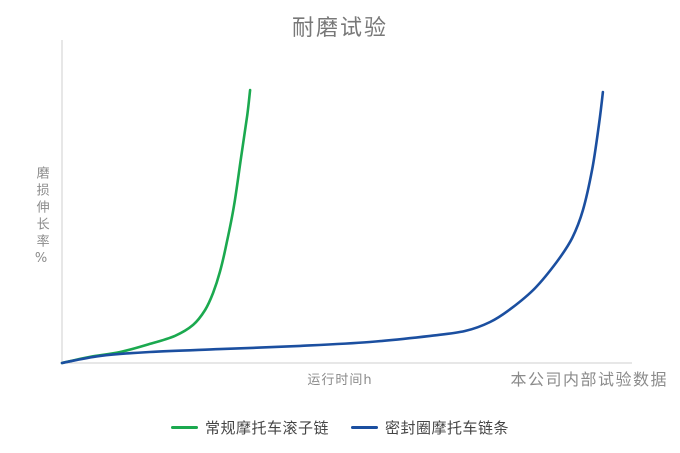 This screenshot has width=680, height=453. I want to click on blue-line-swatch, so click(364, 427).